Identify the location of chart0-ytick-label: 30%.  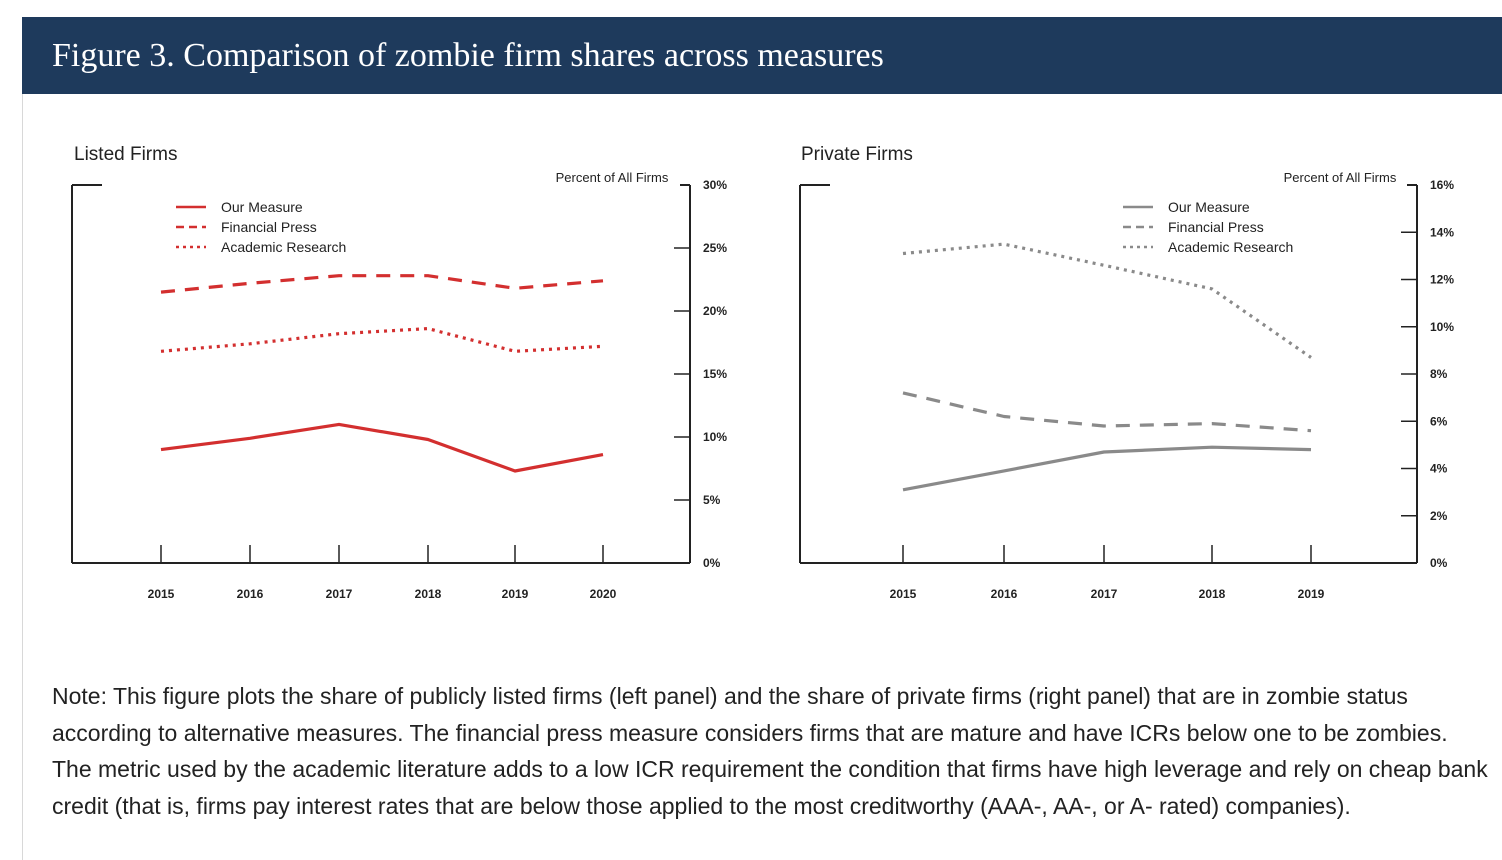
(715, 185).